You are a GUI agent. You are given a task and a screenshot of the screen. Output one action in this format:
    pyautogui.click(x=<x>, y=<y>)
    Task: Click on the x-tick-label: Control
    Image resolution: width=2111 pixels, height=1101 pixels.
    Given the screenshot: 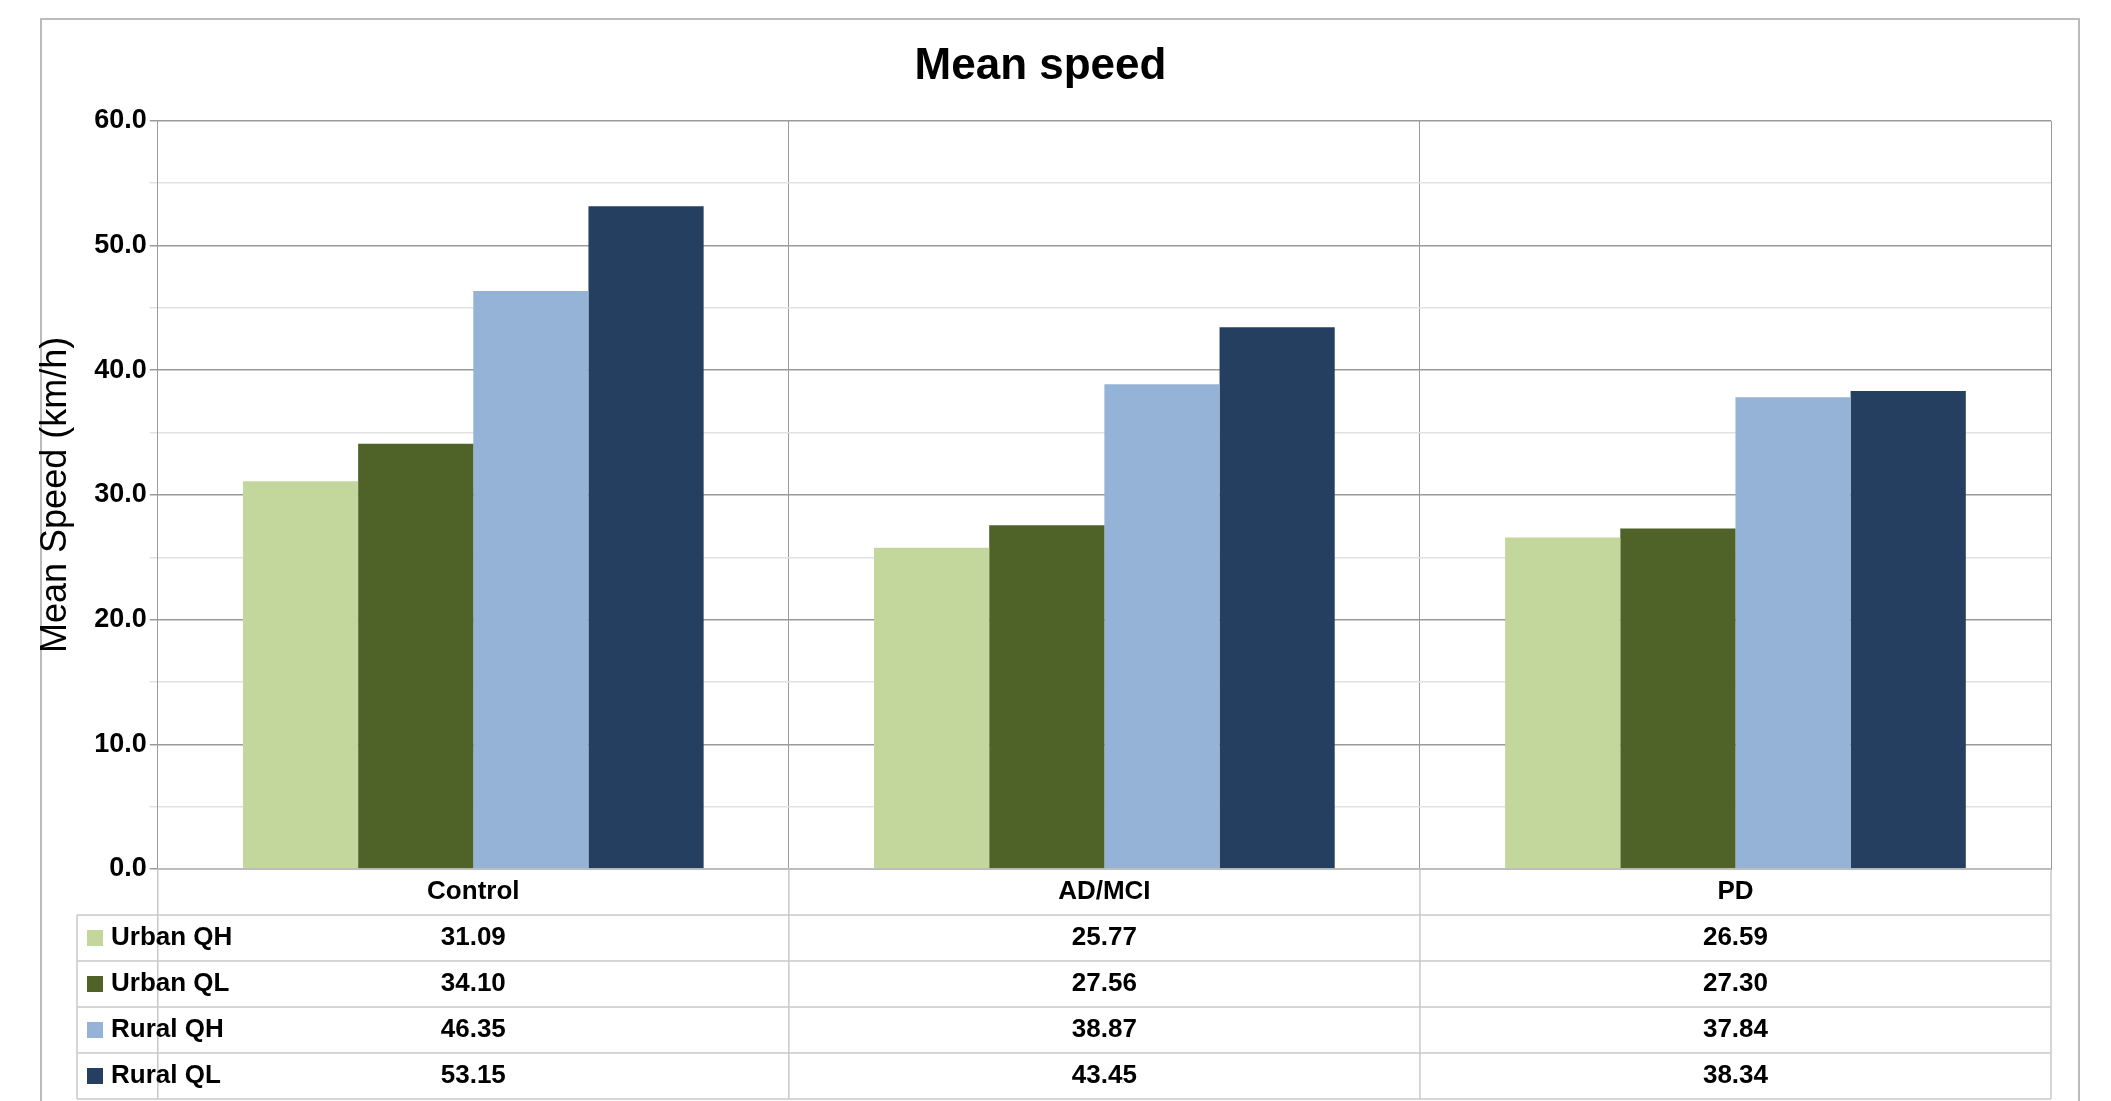 What is the action you would take?
    pyautogui.click(x=473, y=890)
    